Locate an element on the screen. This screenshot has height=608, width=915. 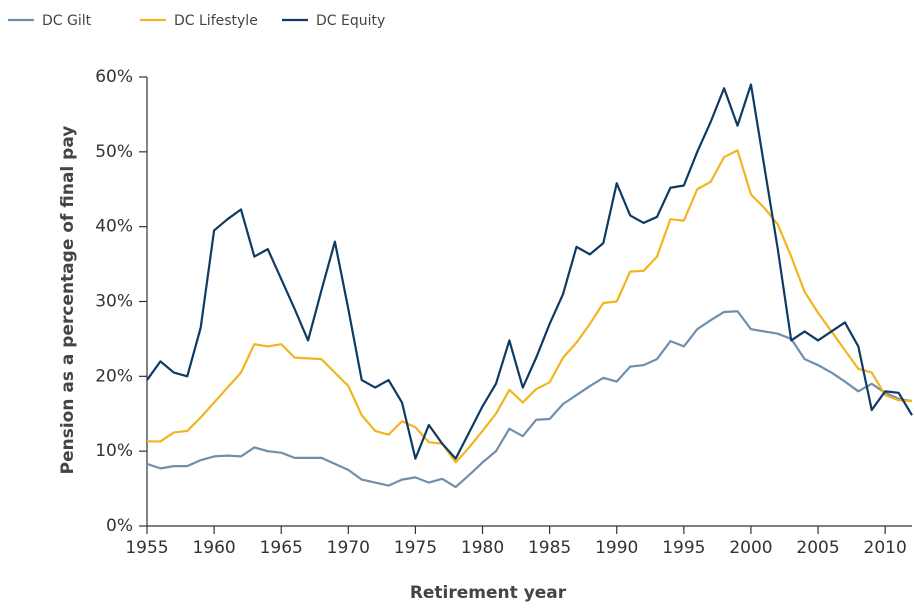
x-tick-label: 1985 is located at coordinates (549, 548).